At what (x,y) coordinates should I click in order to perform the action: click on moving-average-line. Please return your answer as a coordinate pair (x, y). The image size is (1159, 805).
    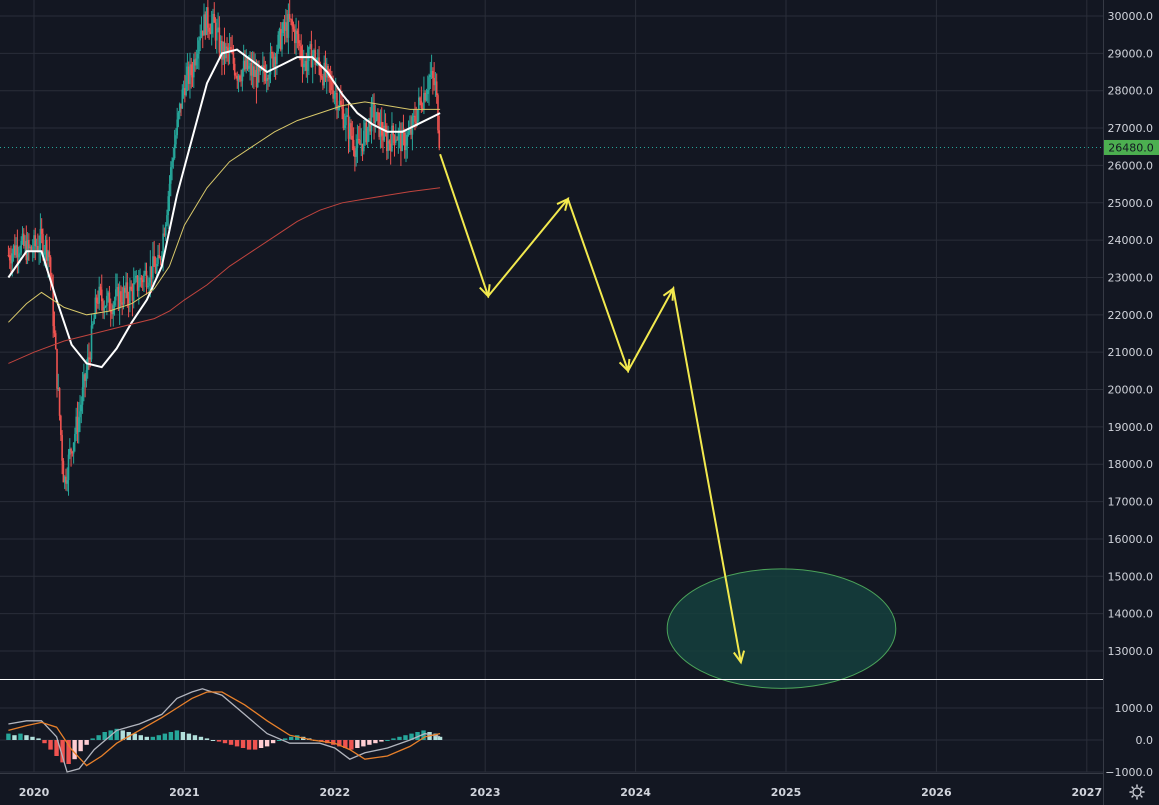
    Looking at the image, I should click on (224, 208).